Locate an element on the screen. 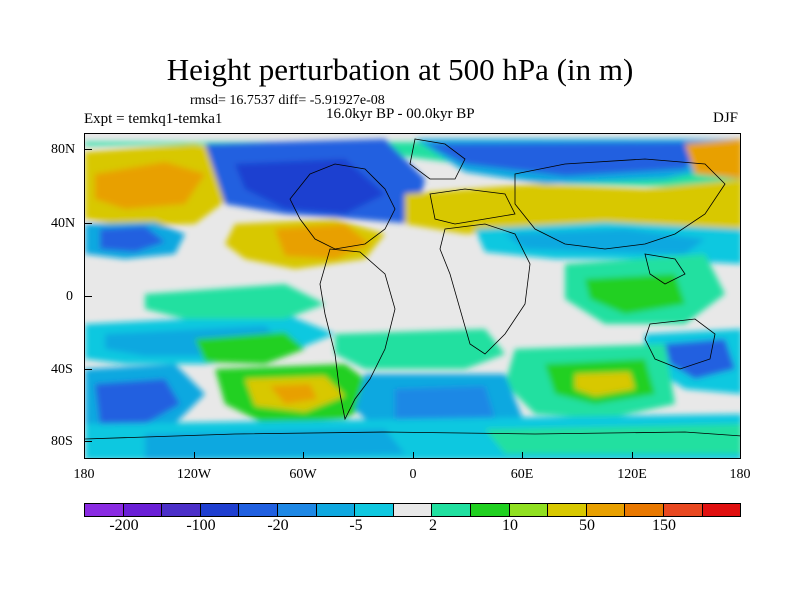 The width and height of the screenshot is (800, 600). experiment-label: Expt = temkq1-temka1 is located at coordinates (153, 119).